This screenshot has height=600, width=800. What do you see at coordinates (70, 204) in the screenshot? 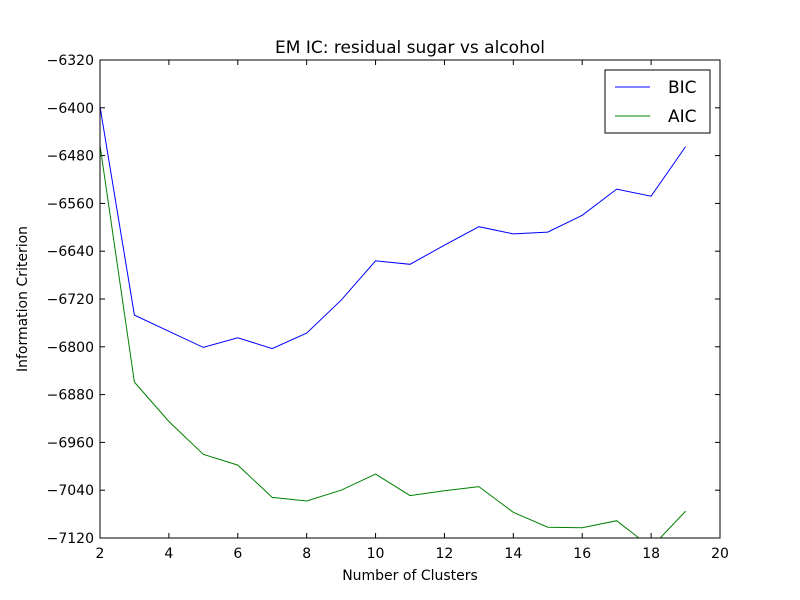
I see `y-tick-label: −6560` at bounding box center [70, 204].